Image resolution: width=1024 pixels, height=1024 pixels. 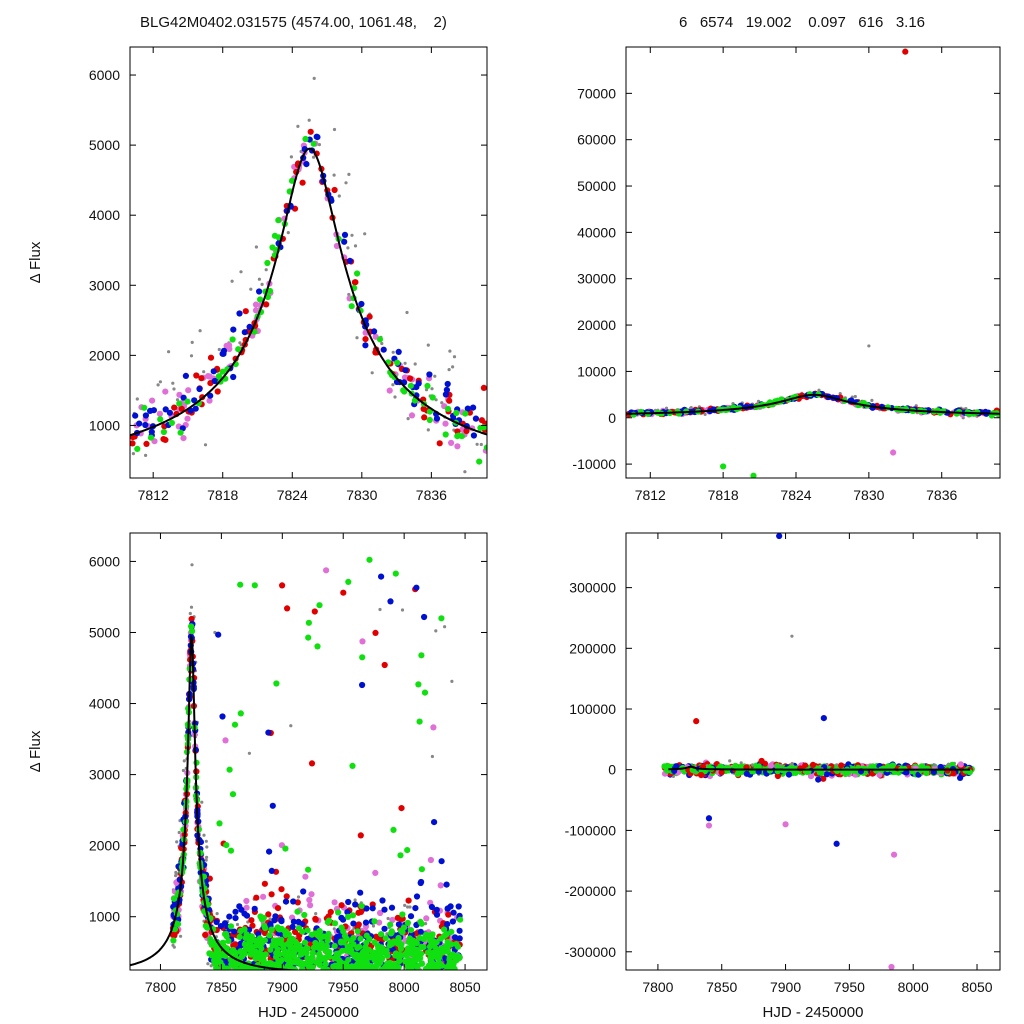 What do you see at coordinates (343, 987) in the screenshot?
I see `x-tick-label: 7950` at bounding box center [343, 987].